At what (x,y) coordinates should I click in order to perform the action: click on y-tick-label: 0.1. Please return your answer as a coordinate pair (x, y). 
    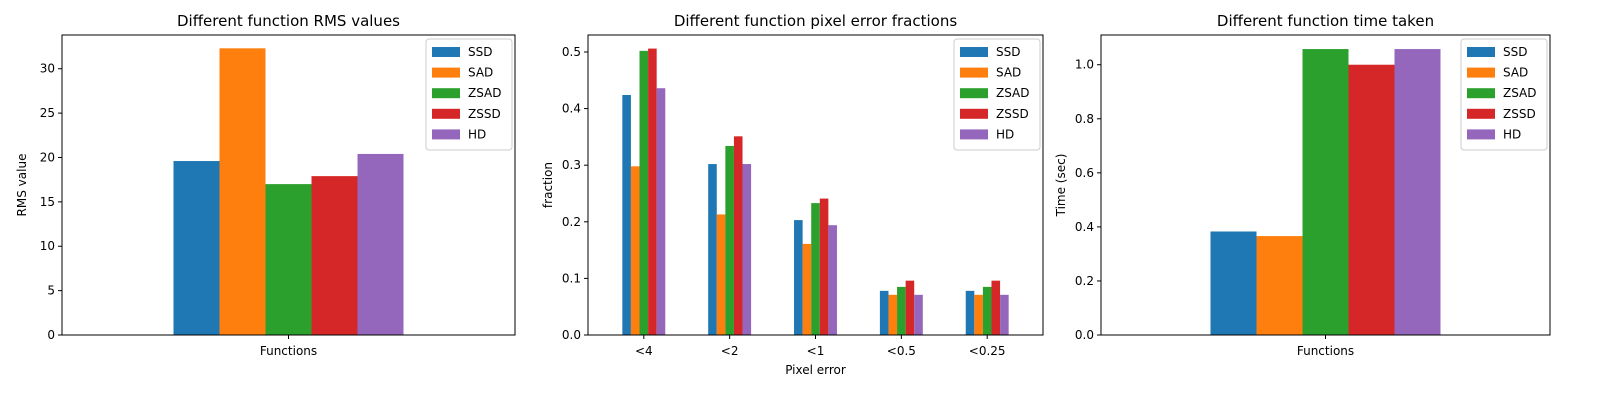
    Looking at the image, I should click on (571, 278).